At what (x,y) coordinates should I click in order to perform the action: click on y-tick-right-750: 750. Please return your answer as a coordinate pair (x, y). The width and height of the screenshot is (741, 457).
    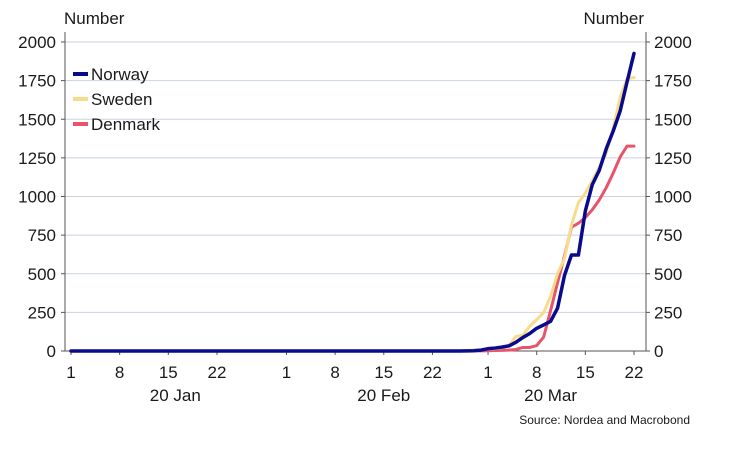
    Looking at the image, I should click on (668, 235).